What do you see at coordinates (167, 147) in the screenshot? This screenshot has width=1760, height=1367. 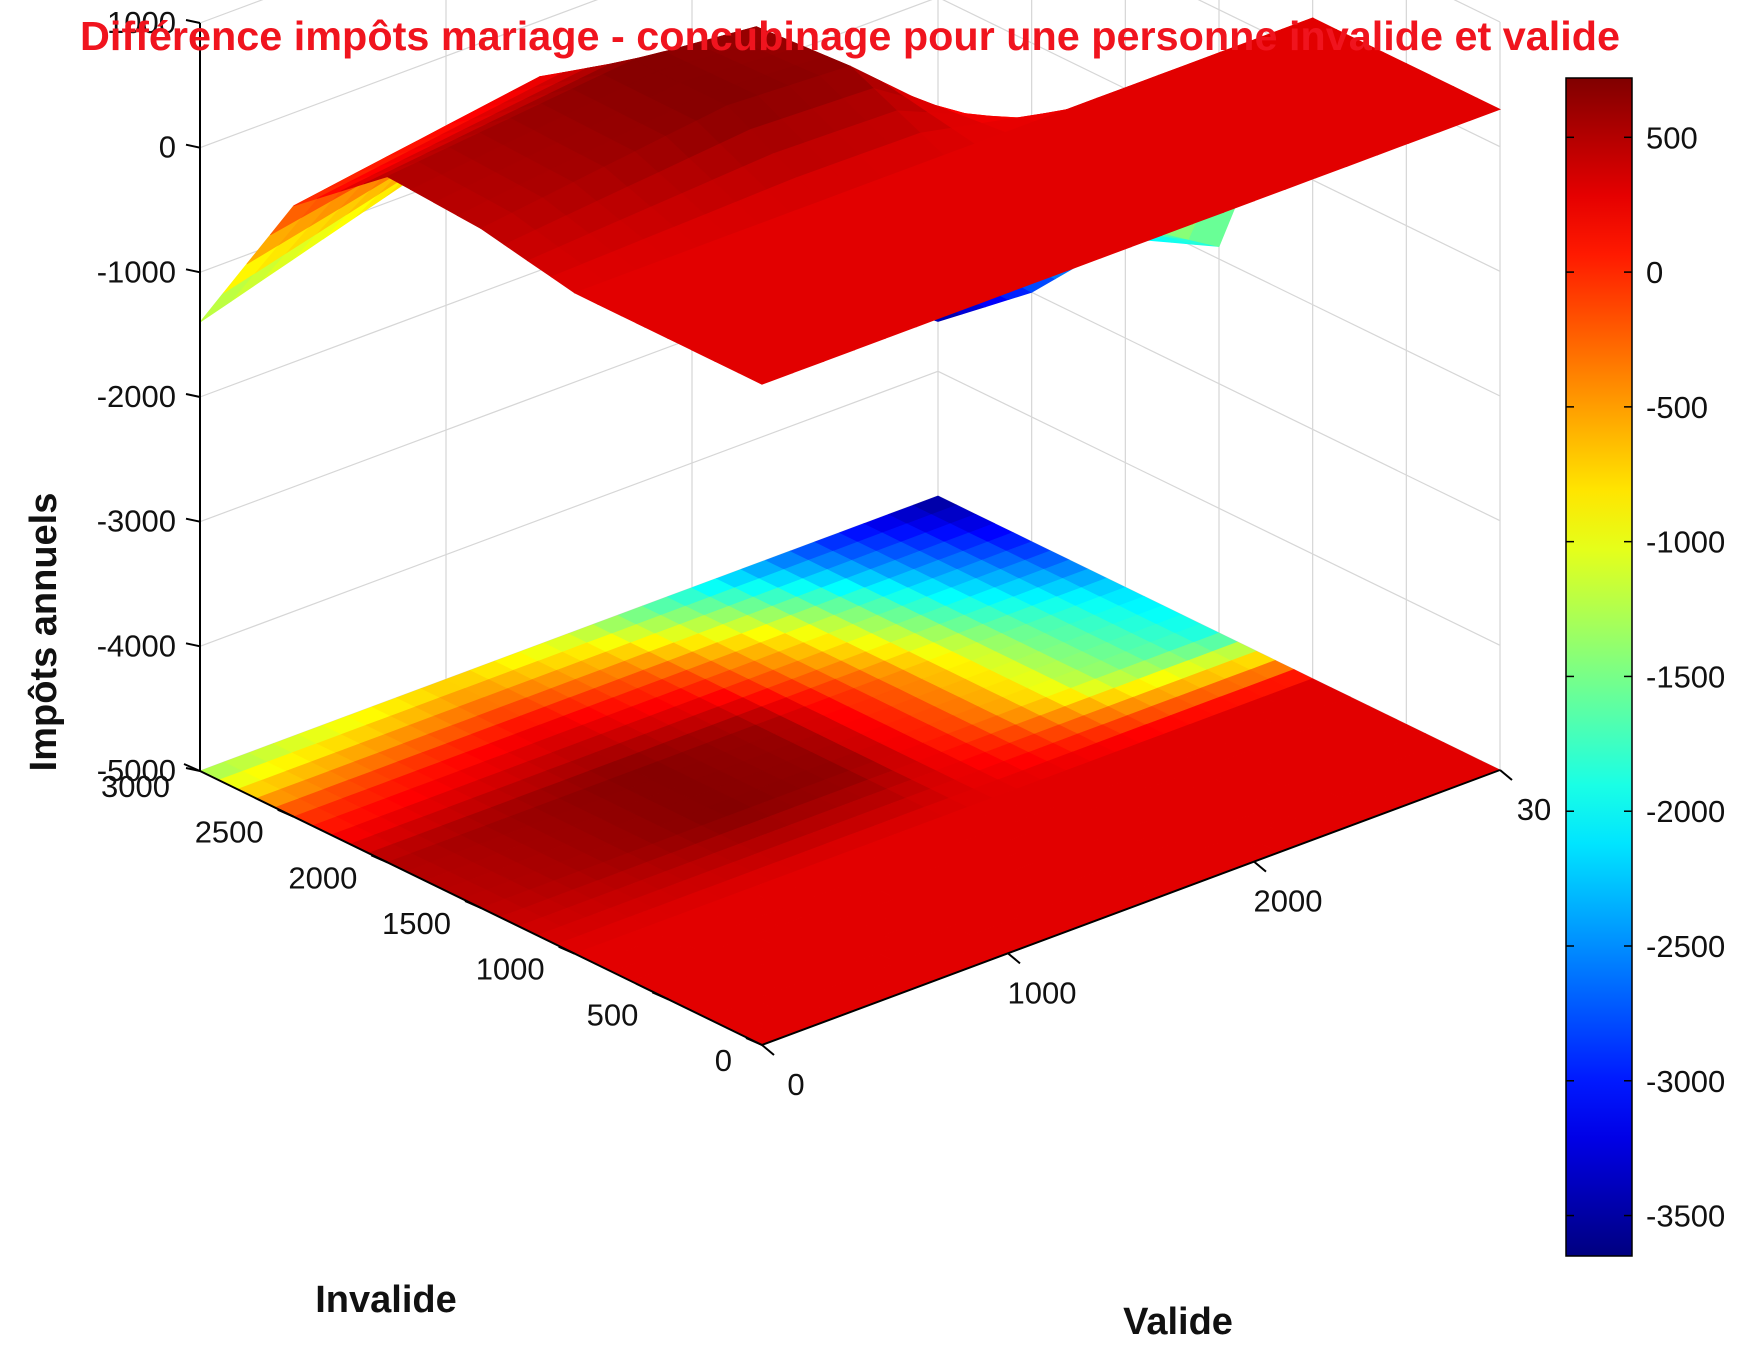 I see `z-tick-label: 0` at bounding box center [167, 147].